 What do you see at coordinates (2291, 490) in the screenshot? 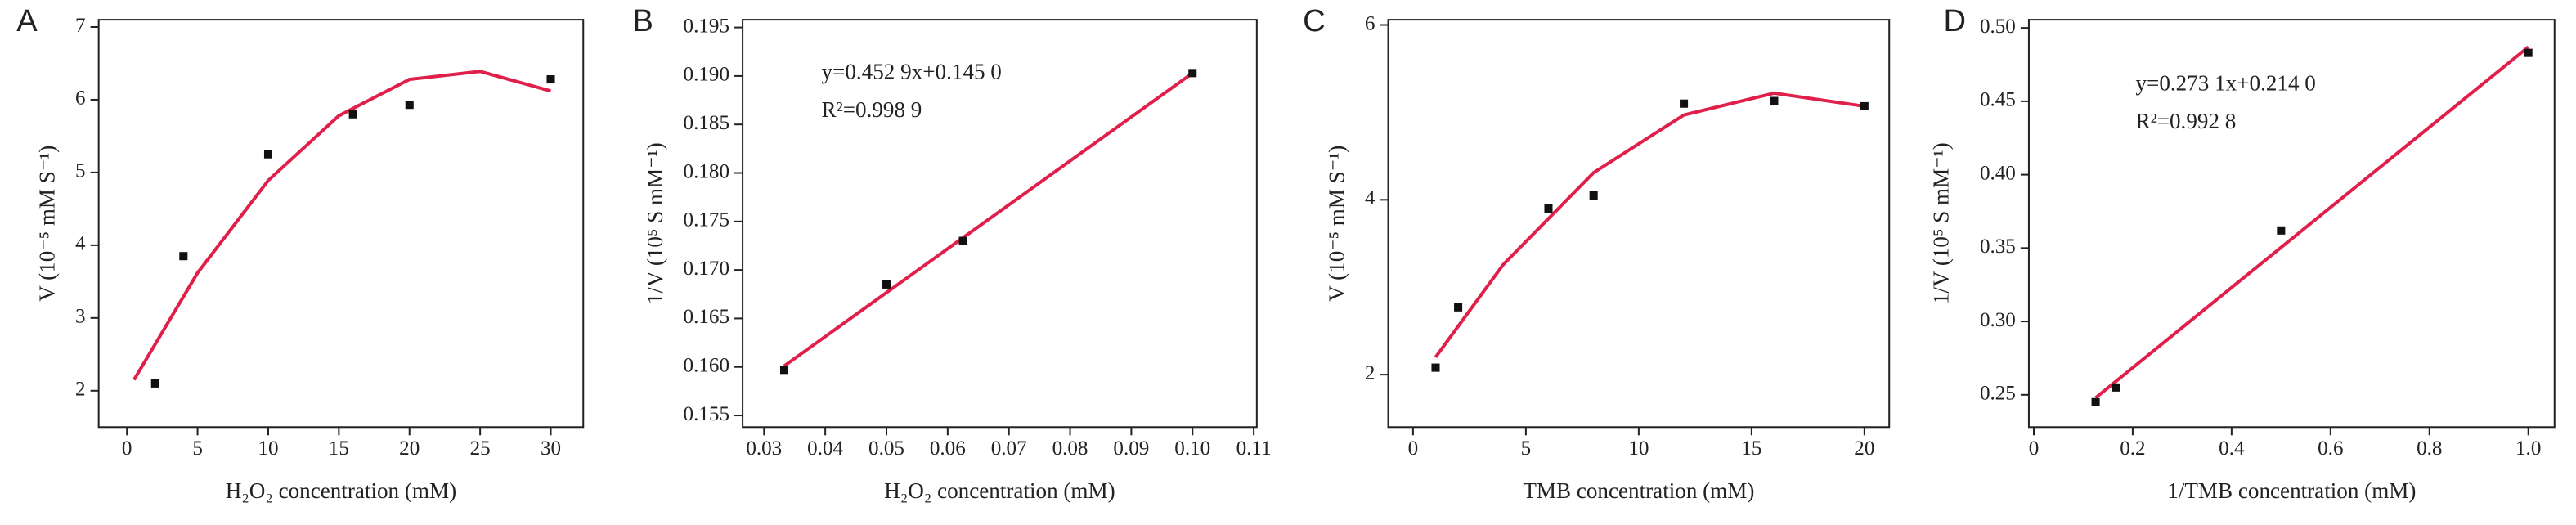
I see `x-axis-label: 1/TMB concentration (mM)` at bounding box center [2291, 490].